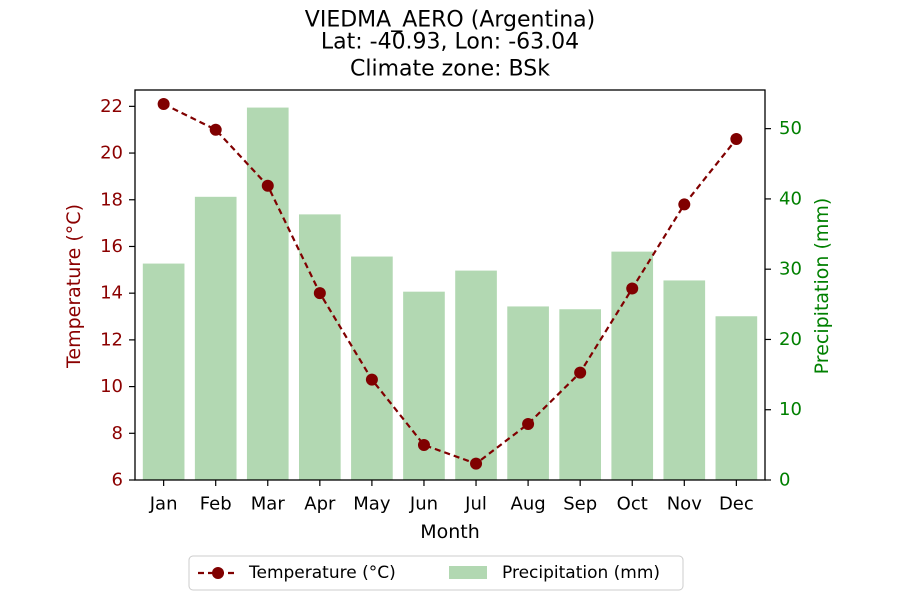 This screenshot has height=600, width=900. What do you see at coordinates (581, 573) in the screenshot?
I see `legend-precipitation-label: Precipitation (mm)` at bounding box center [581, 573].